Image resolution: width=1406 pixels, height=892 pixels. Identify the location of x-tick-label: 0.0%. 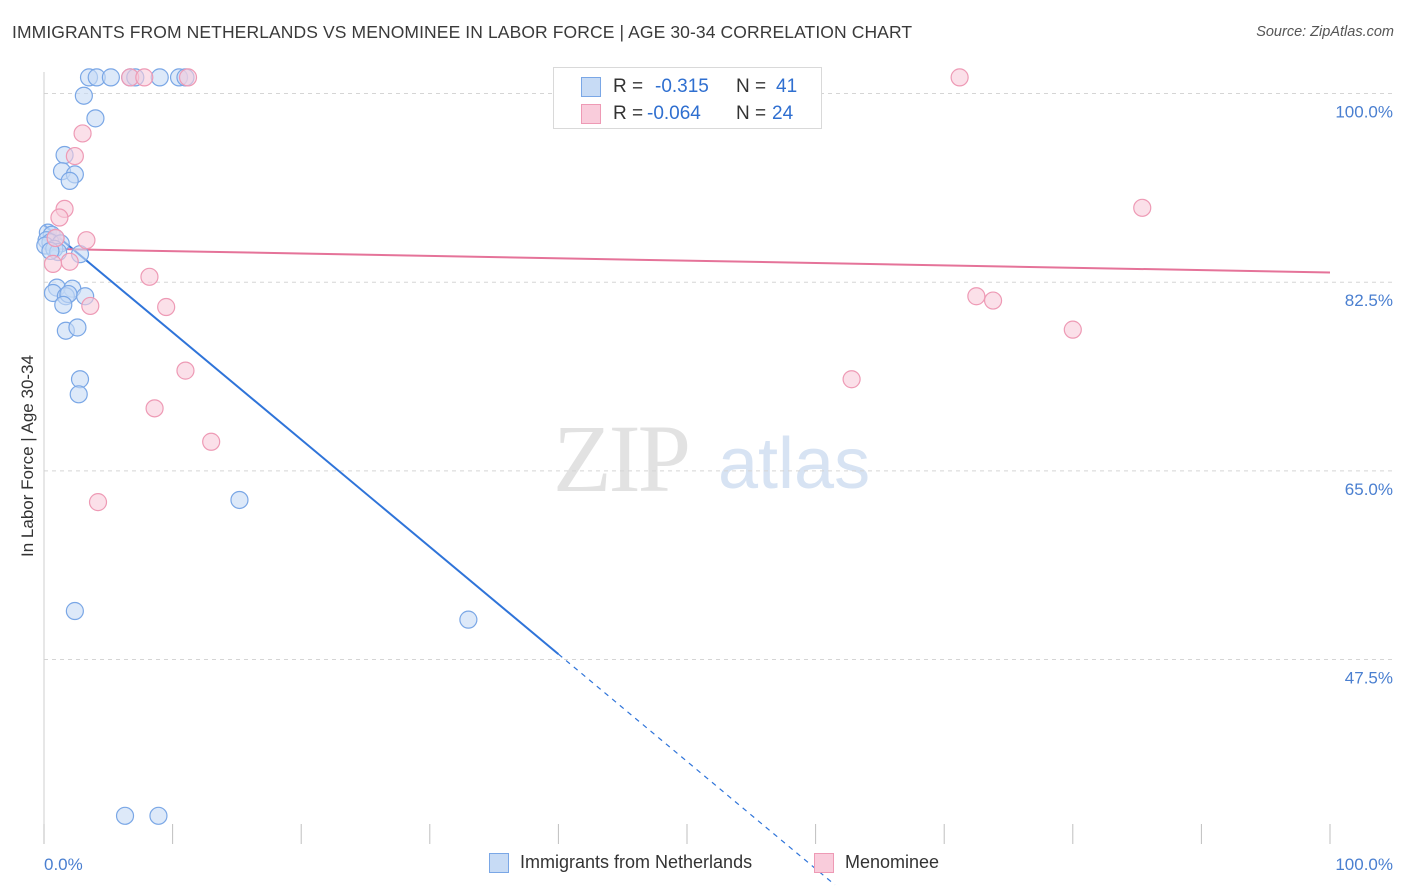
(63, 864).